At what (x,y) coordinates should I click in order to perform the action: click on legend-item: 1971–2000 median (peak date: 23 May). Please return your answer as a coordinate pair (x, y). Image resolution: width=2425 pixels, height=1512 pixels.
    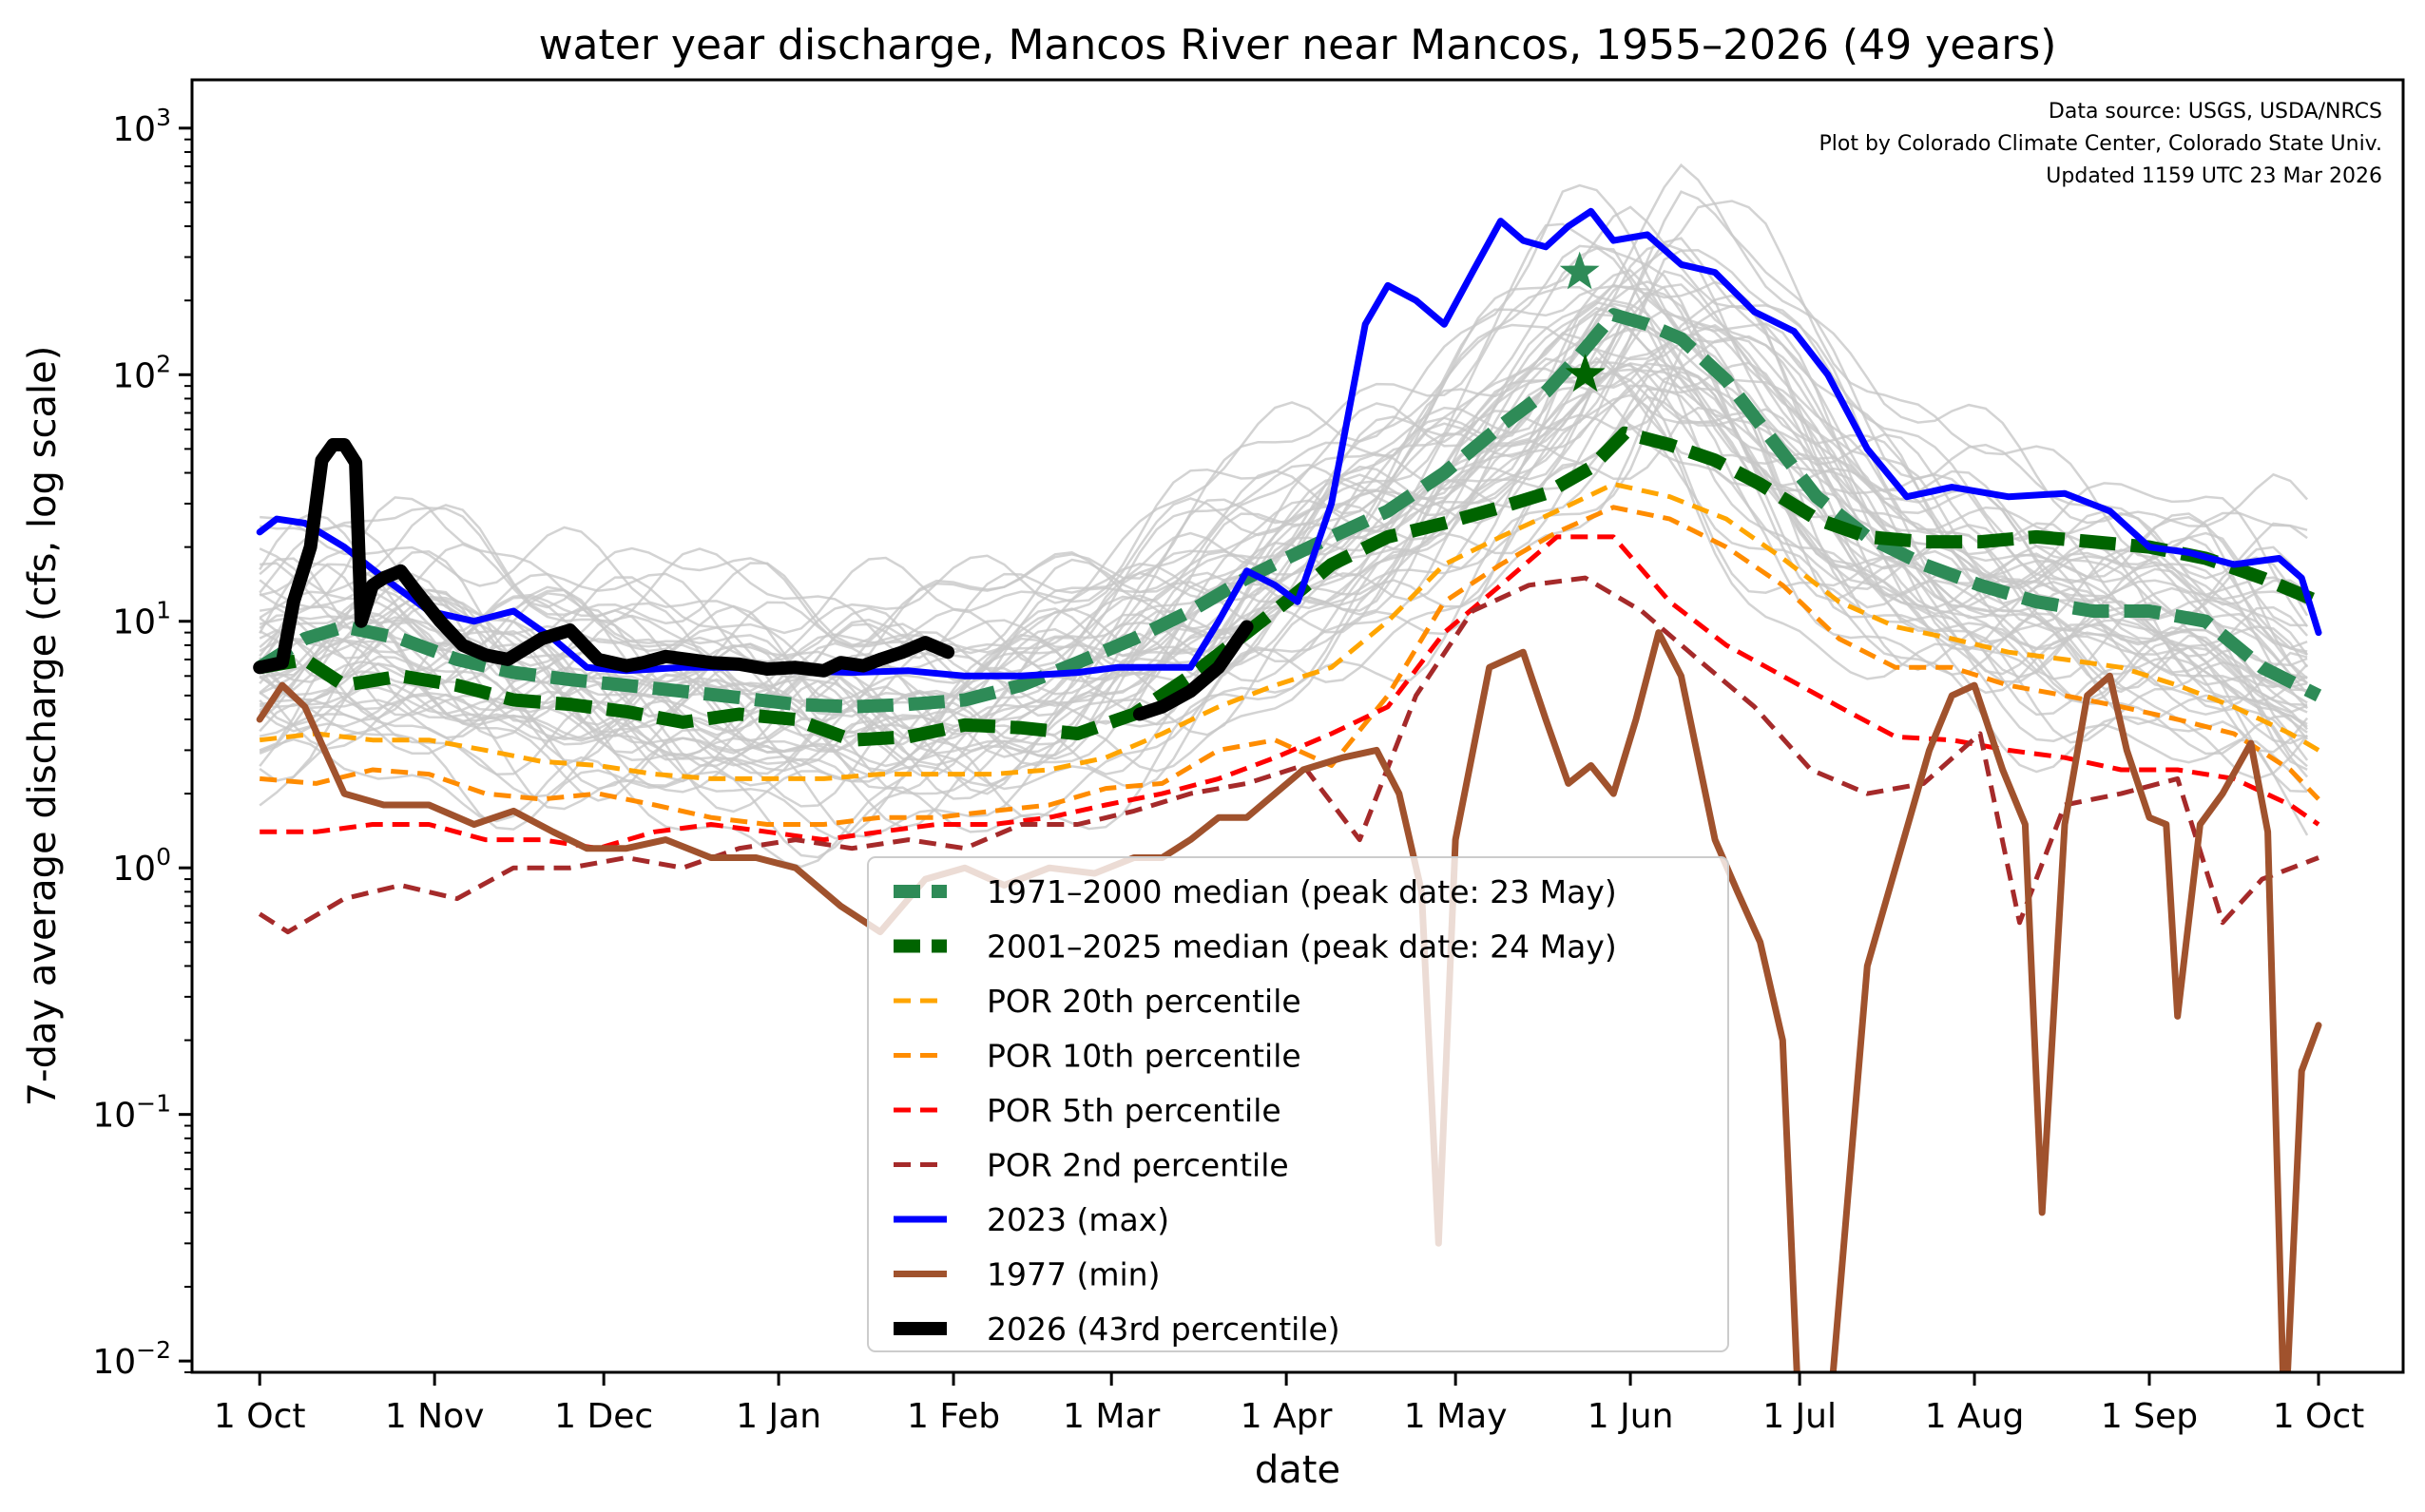
    Looking at the image, I should click on (1255, 891).